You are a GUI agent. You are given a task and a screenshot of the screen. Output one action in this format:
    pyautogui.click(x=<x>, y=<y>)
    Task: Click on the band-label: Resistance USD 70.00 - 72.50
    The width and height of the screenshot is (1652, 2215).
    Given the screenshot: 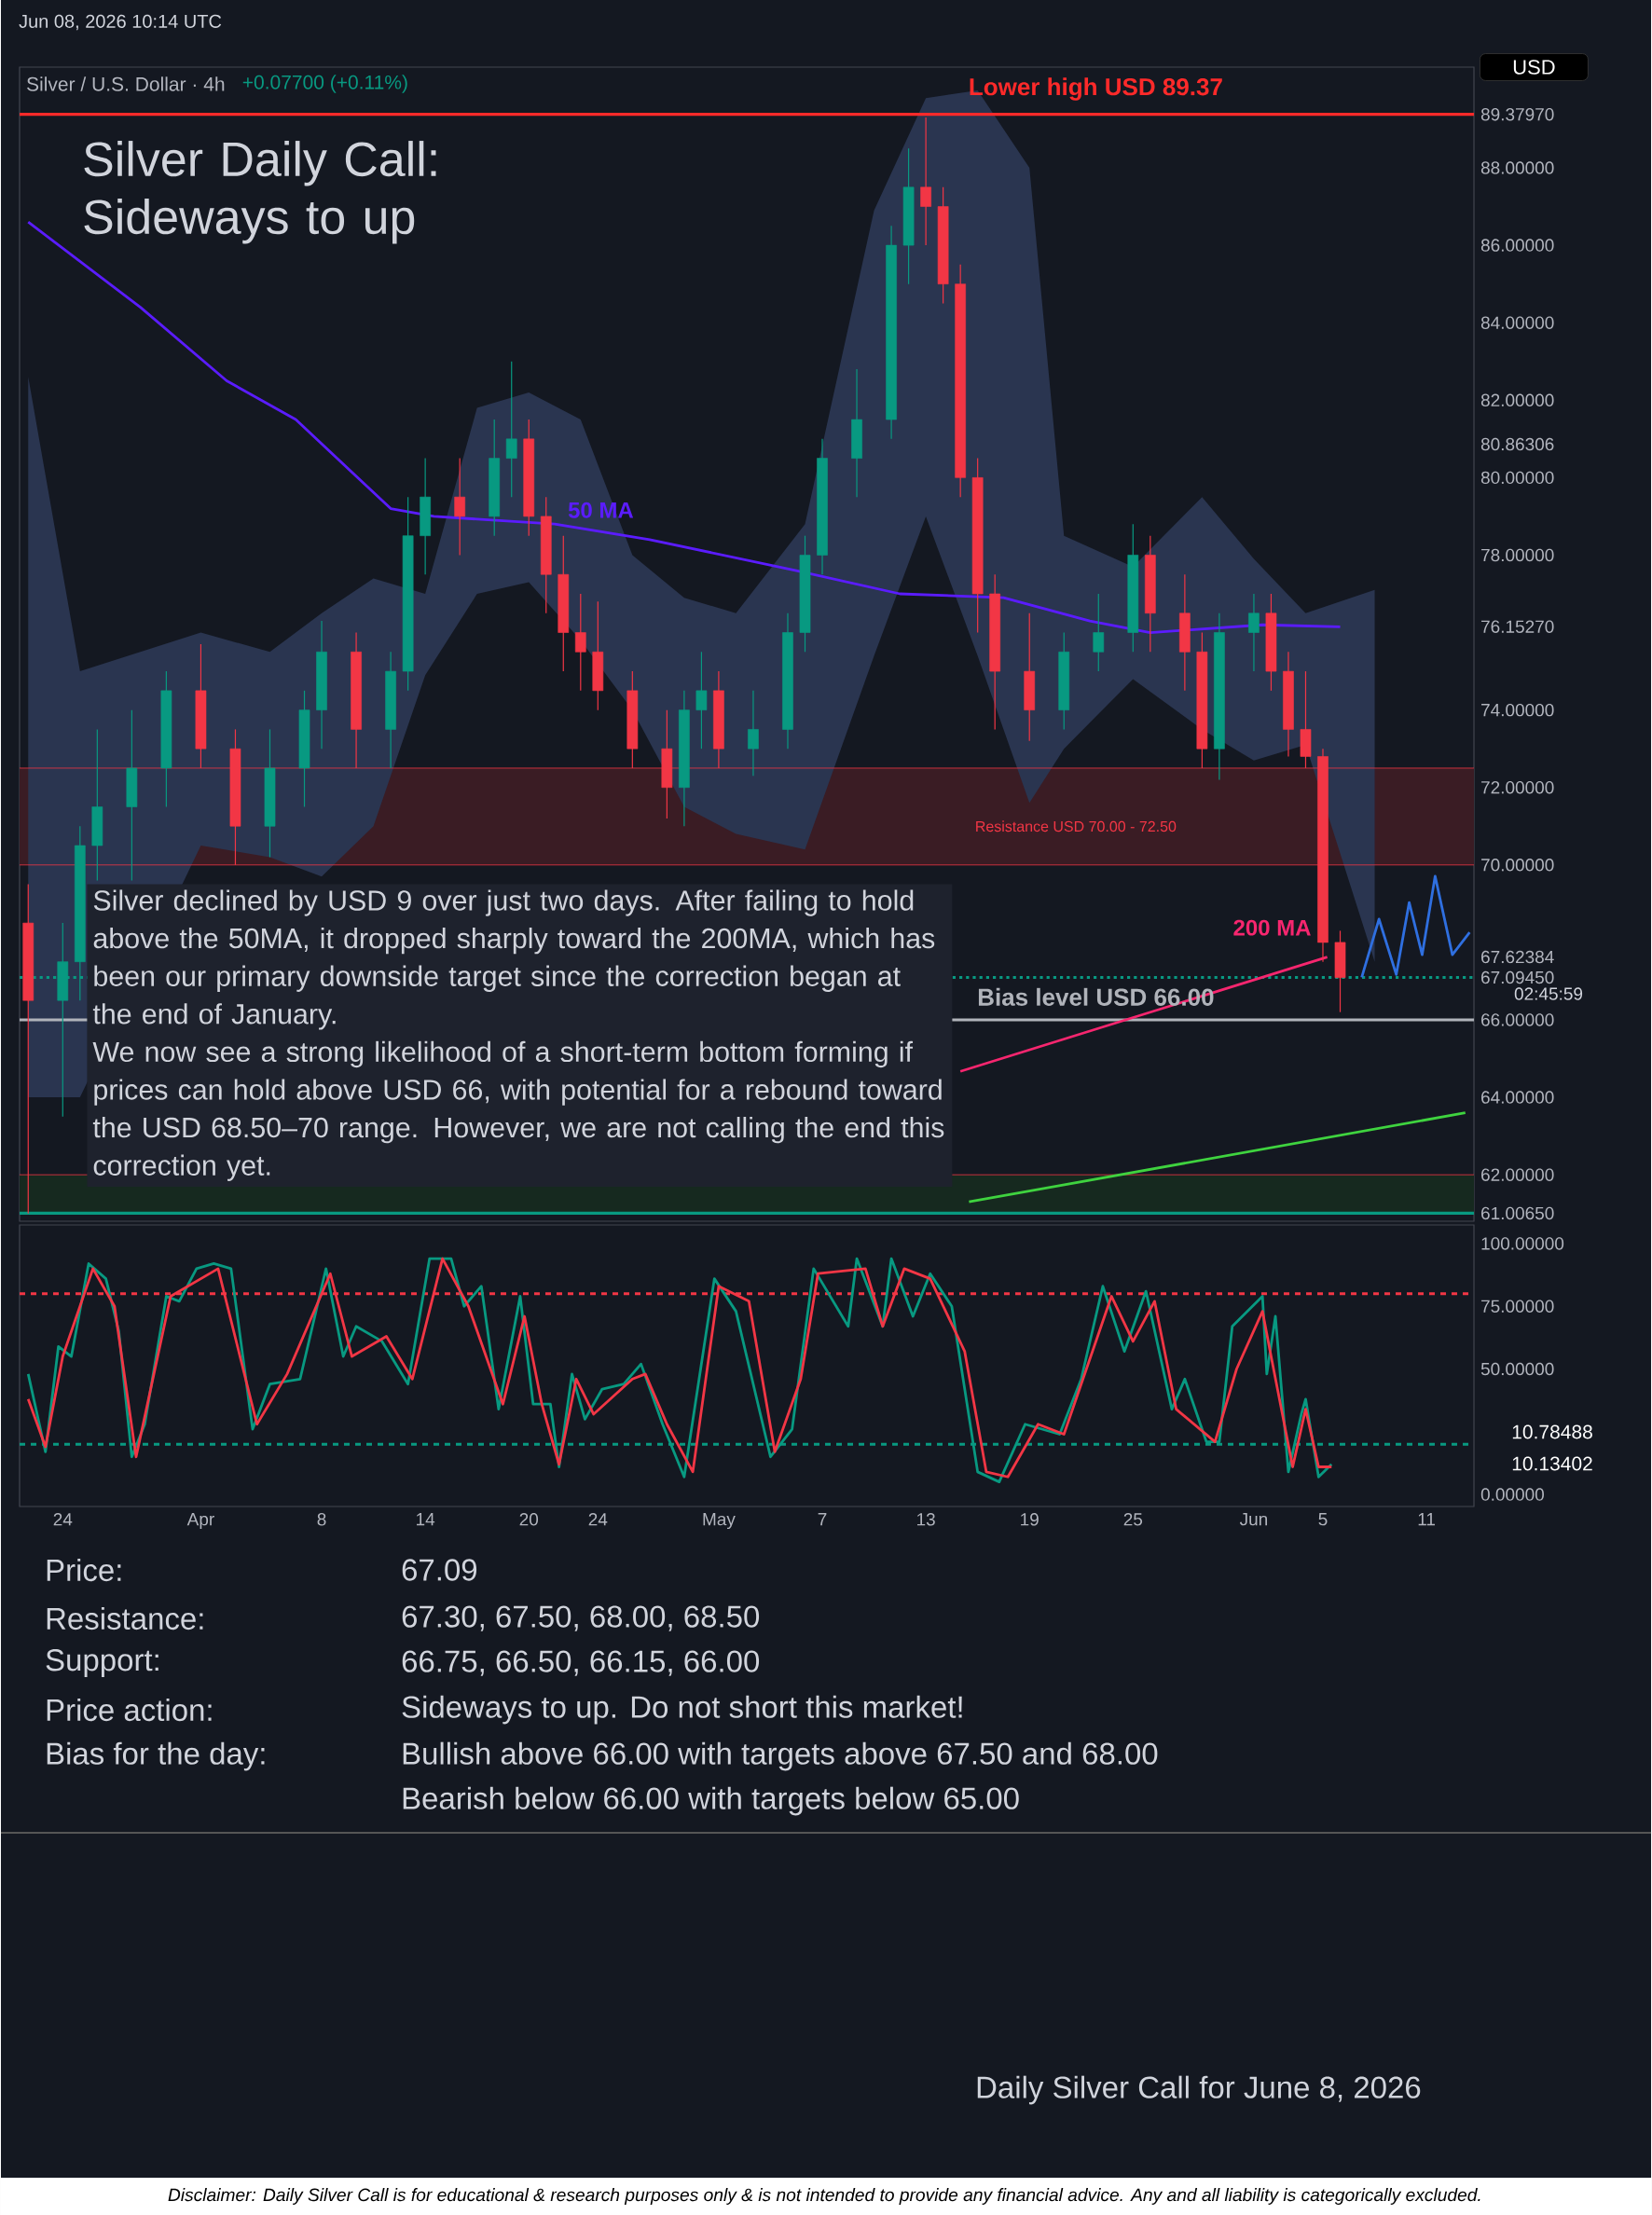 What is the action you would take?
    pyautogui.click(x=1076, y=826)
    